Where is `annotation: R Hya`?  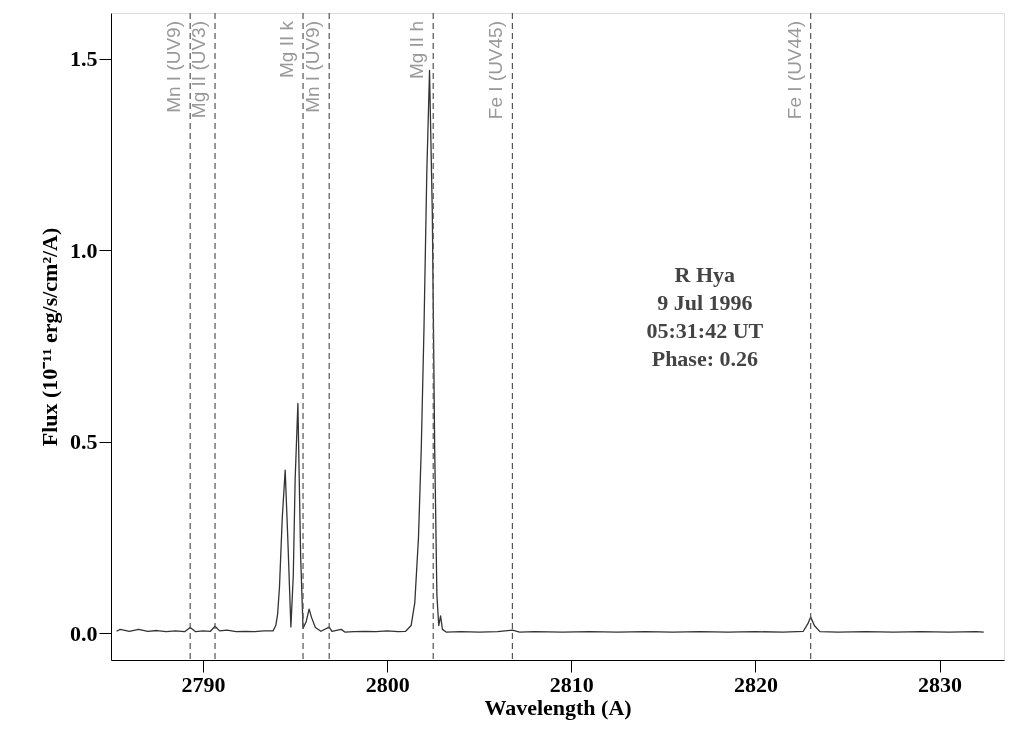 annotation: R Hya is located at coordinates (705, 275).